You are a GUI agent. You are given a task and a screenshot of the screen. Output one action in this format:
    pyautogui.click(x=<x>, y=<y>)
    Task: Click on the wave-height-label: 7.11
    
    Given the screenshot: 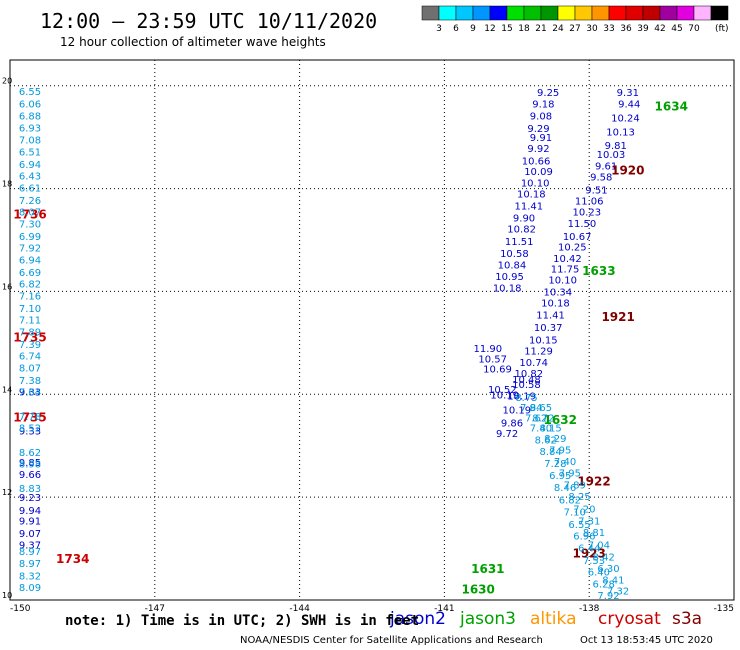 What is the action you would take?
    pyautogui.click(x=30, y=321)
    